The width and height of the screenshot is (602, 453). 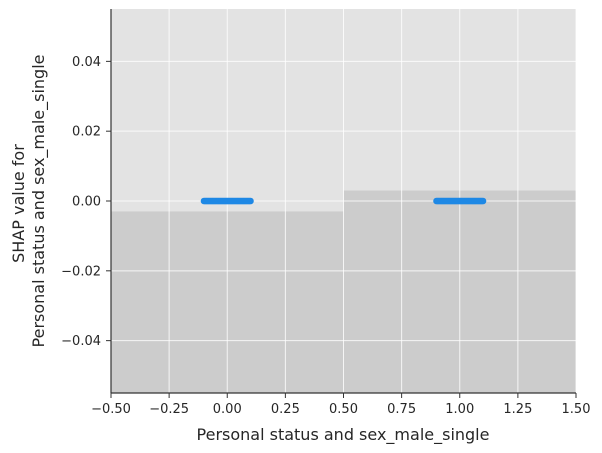 I want to click on scatter-points, so click(x=343, y=201).